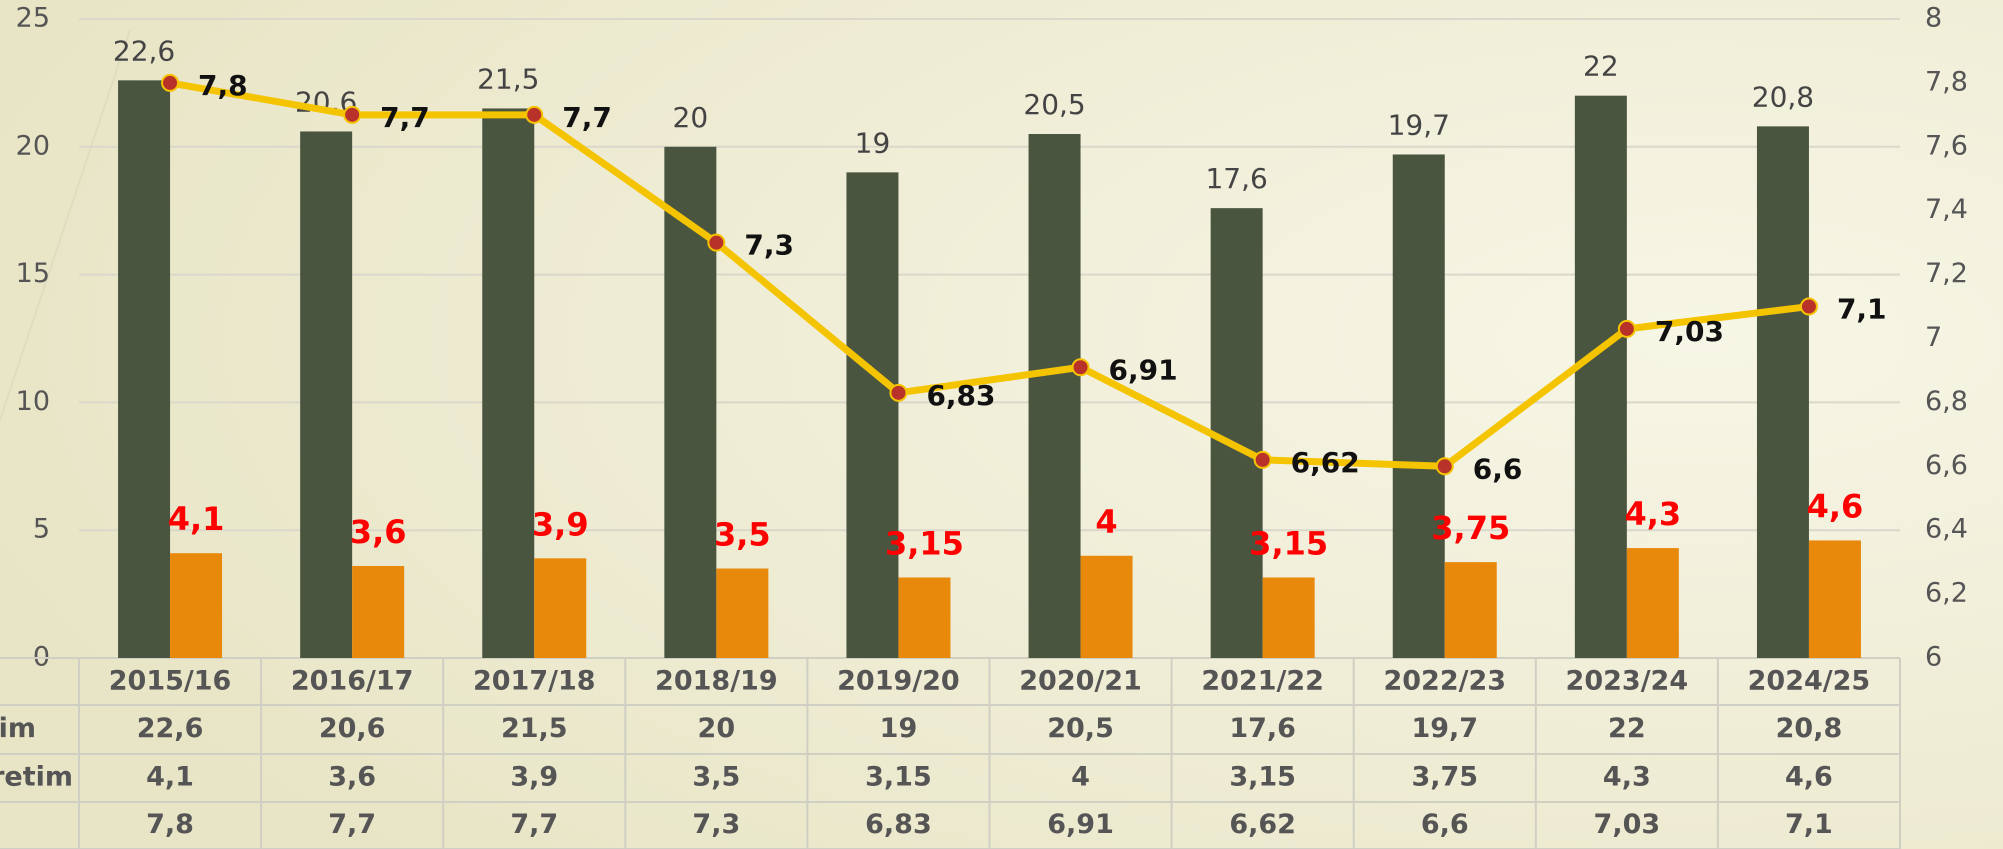 Image resolution: width=2003 pixels, height=849 pixels. Describe the element at coordinates (716, 777) in the screenshot. I see `table-cell: 3,5` at that location.